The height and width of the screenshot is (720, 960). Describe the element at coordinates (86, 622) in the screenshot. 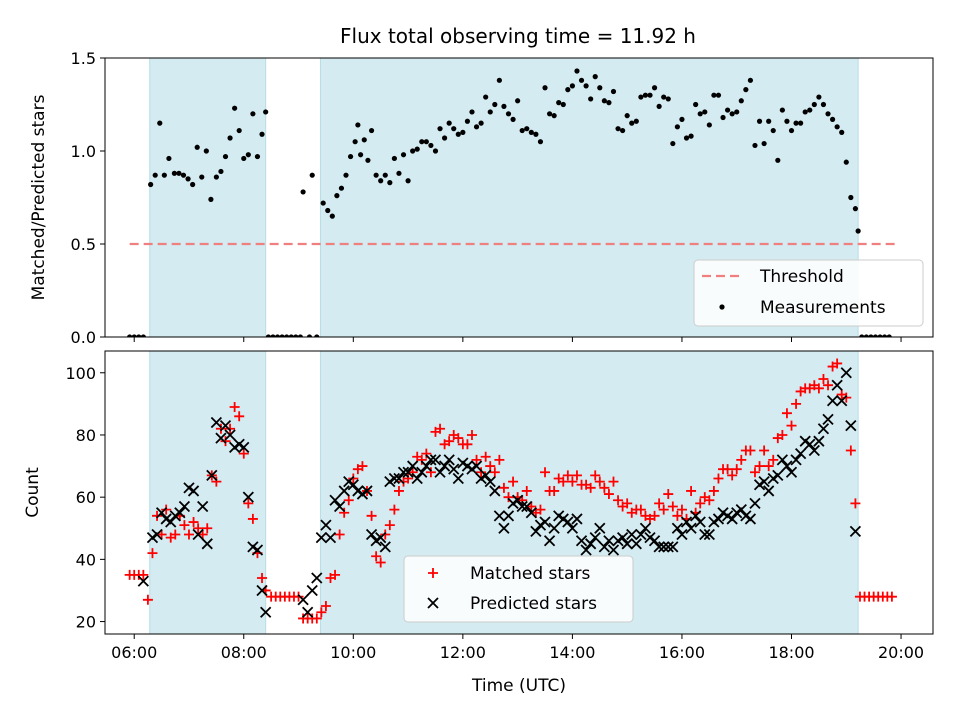

I see `y-tick-label: 20` at that location.